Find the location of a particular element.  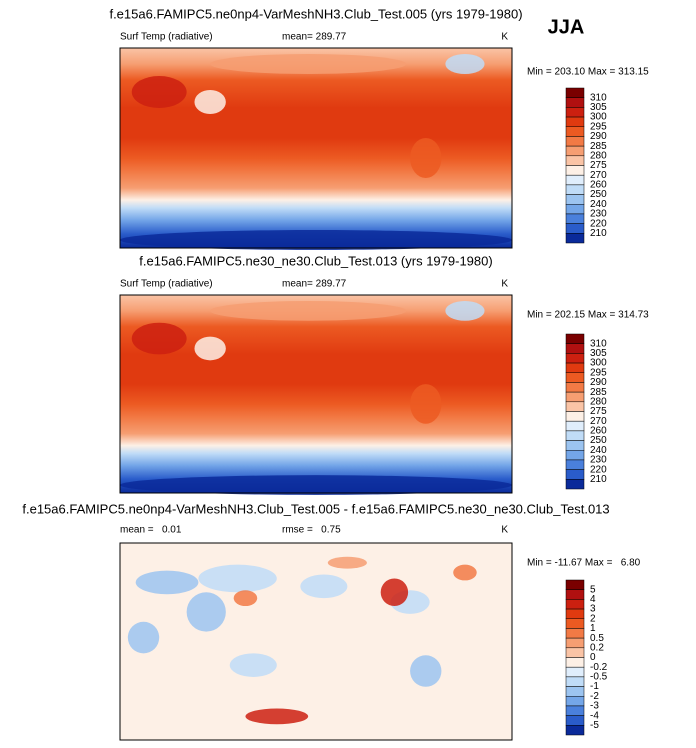

colorbar-label: -5 is located at coordinates (594, 725).